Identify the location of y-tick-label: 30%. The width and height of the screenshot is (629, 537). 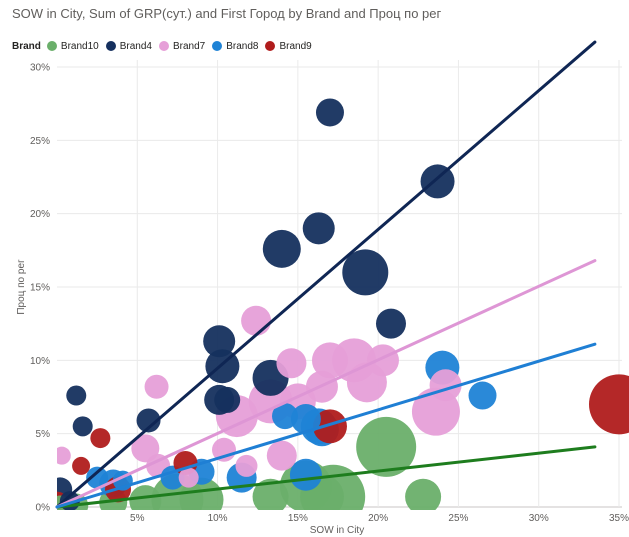
(40, 68).